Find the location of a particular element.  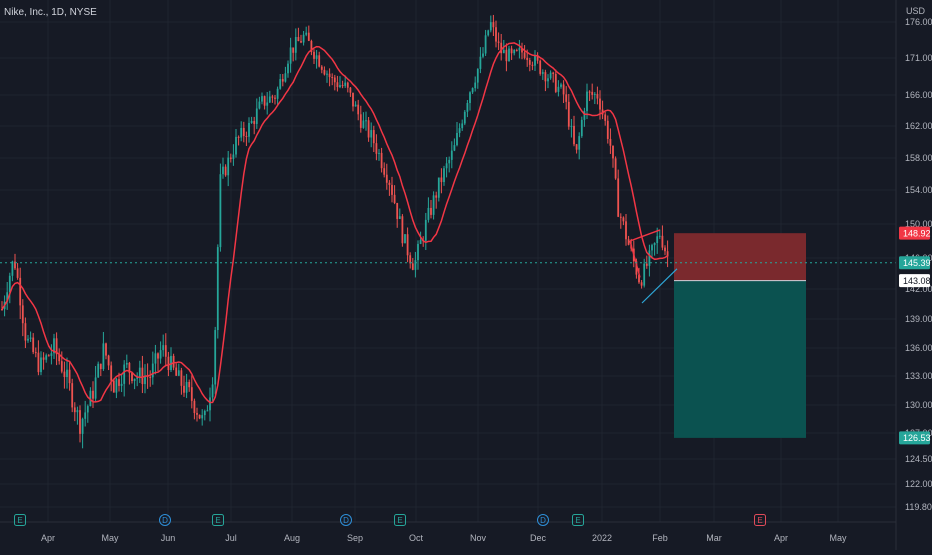

target-price-label: 126.53 is located at coordinates (915, 438).